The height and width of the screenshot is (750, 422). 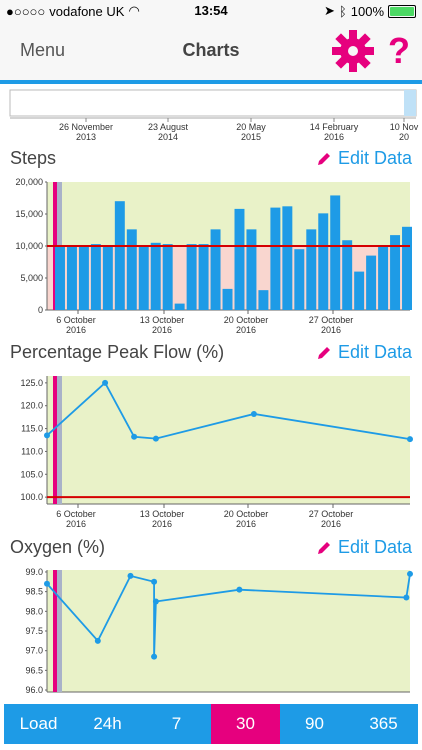 What do you see at coordinates (399, 50) in the screenshot?
I see `help-button: ?` at bounding box center [399, 50].